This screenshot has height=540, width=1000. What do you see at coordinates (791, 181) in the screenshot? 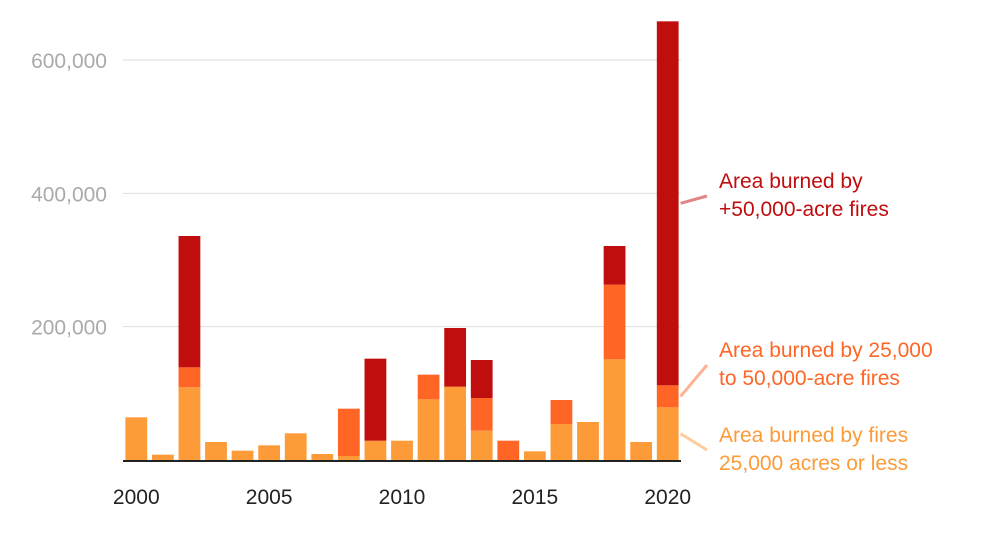
I see `legend-label-line: Area burned by` at bounding box center [791, 181].